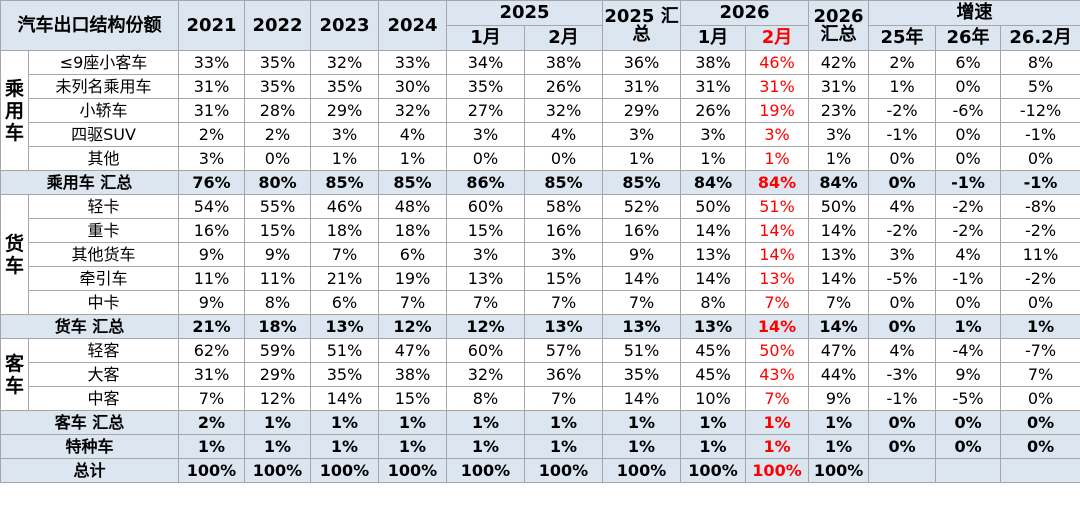  What do you see at coordinates (277, 182) in the screenshot?
I see `cell: 80%` at bounding box center [277, 182].